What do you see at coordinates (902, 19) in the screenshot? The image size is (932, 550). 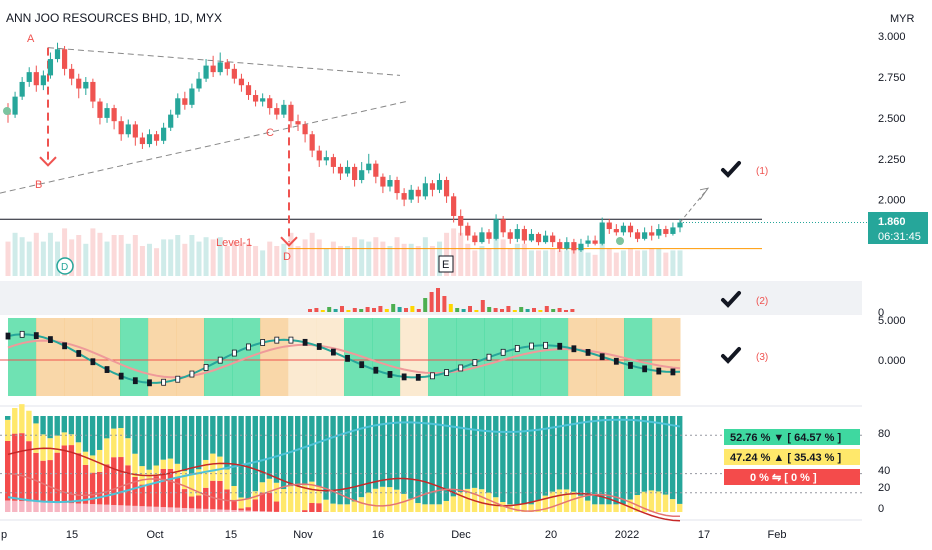 I see `currency-label: MYR` at bounding box center [902, 19].